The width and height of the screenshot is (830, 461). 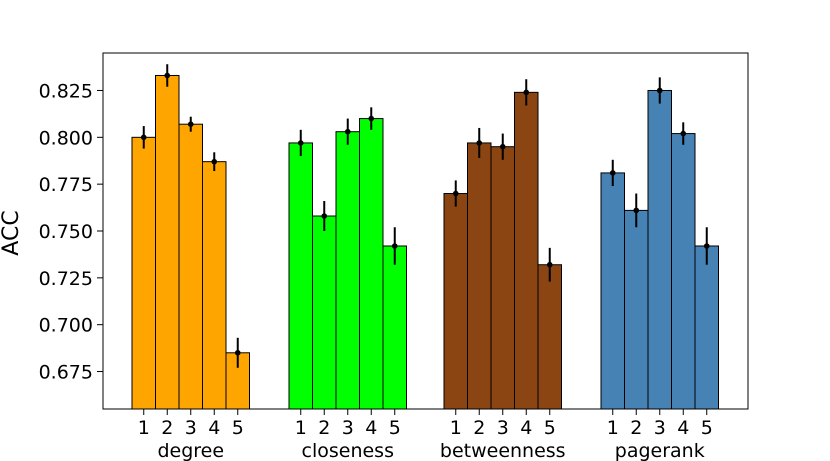 I want to click on y-tick-label: 0.775, so click(x=66, y=185).